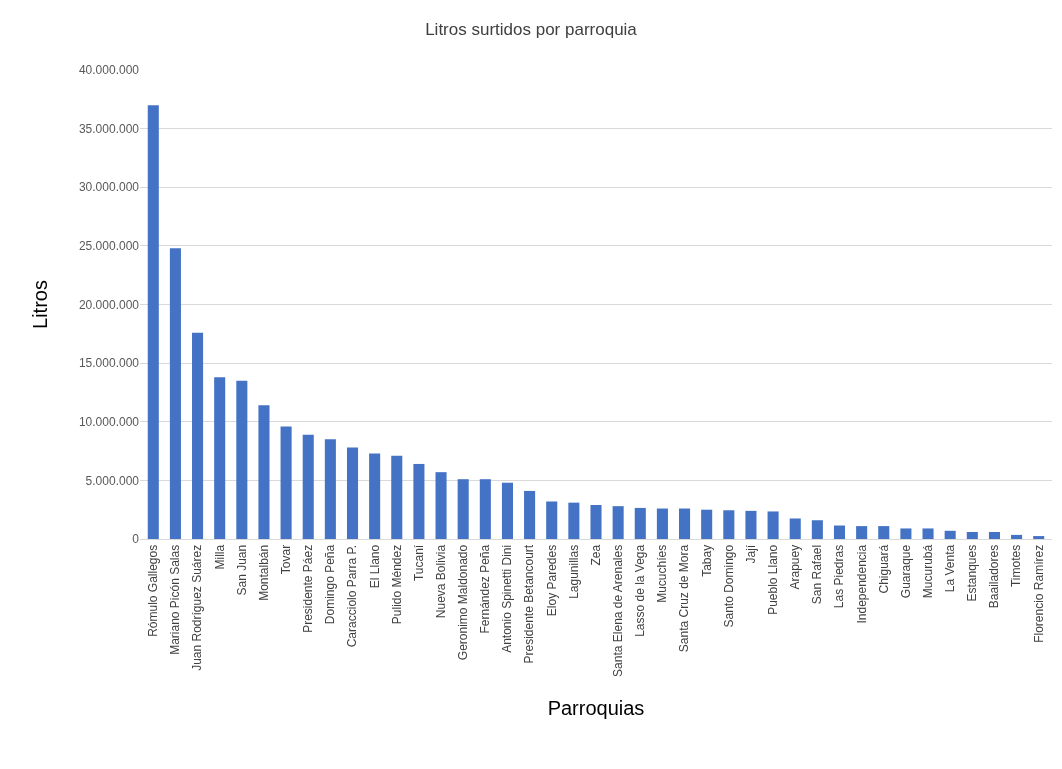 The image size is (1062, 769). What do you see at coordinates (352, 596) in the screenshot?
I see `x-tick-label: Caracciolo Parra P.` at bounding box center [352, 596].